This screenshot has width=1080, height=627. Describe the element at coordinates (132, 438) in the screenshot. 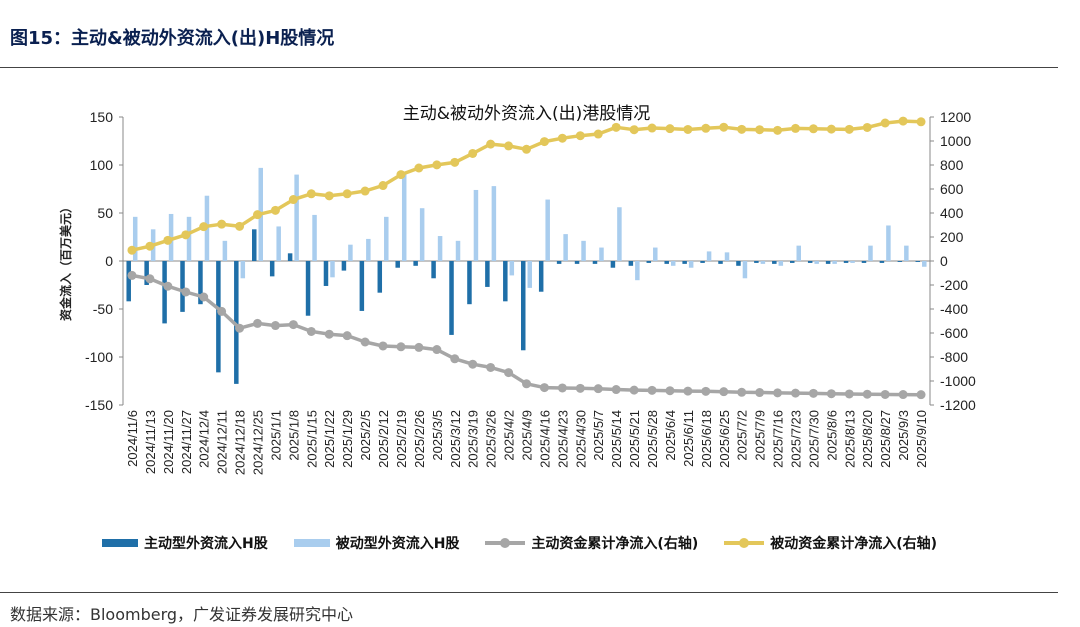

I see `x-tick-label: 2024/11/6` at that location.